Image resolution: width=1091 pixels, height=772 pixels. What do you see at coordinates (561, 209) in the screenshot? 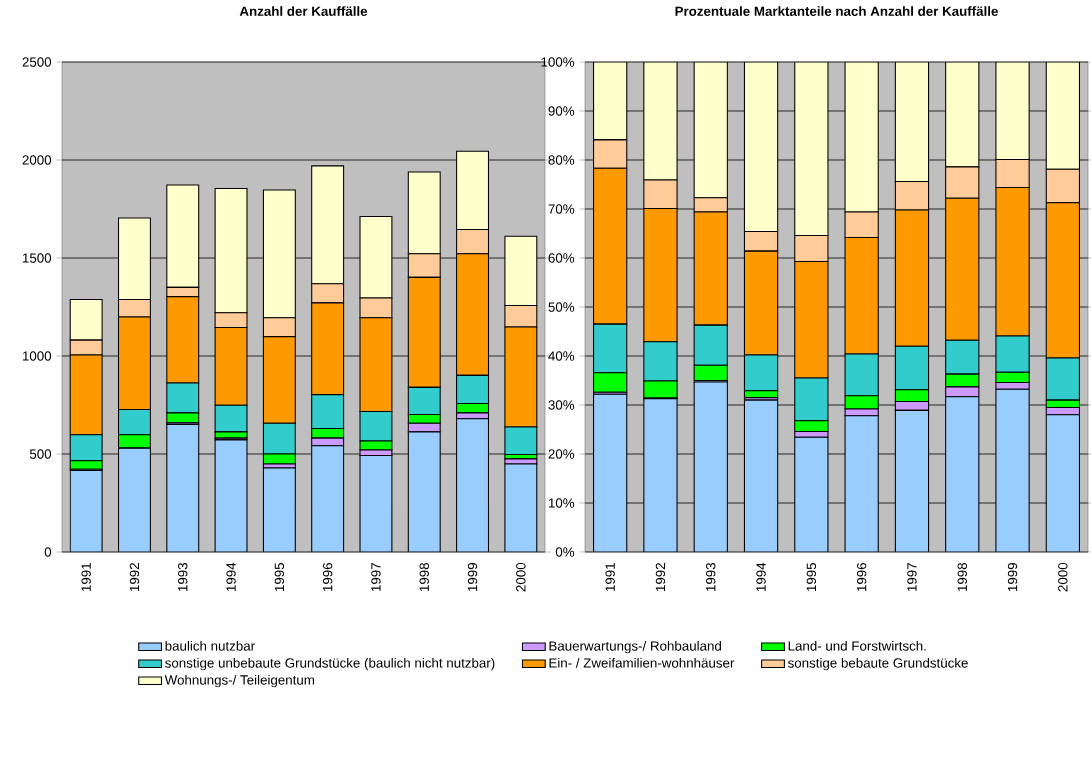
I see `y-tick-label: 70%` at bounding box center [561, 209].